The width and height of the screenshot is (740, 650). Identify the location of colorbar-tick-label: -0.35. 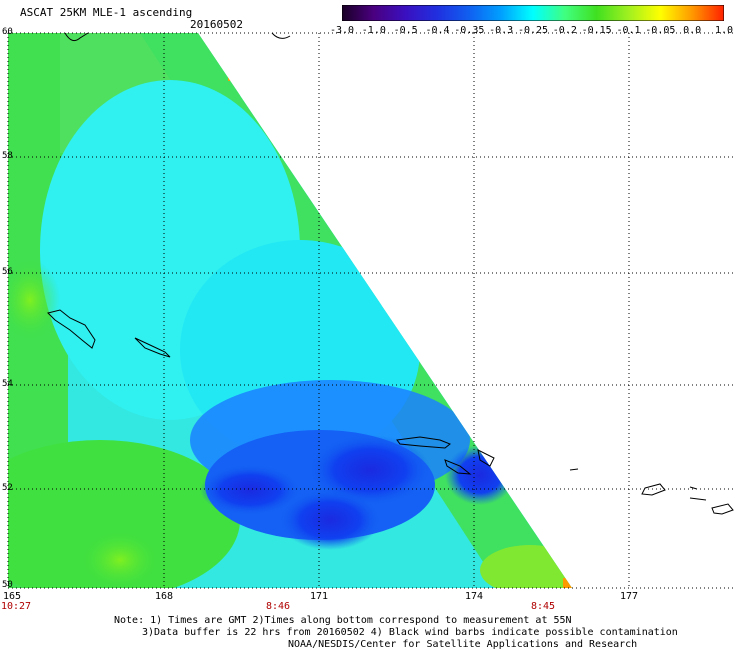
(469, 30).